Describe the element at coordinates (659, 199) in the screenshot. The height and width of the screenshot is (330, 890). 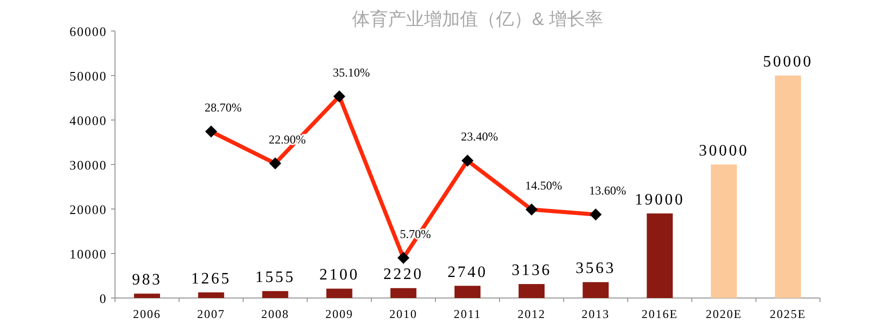
I see `data-label: 19000` at that location.